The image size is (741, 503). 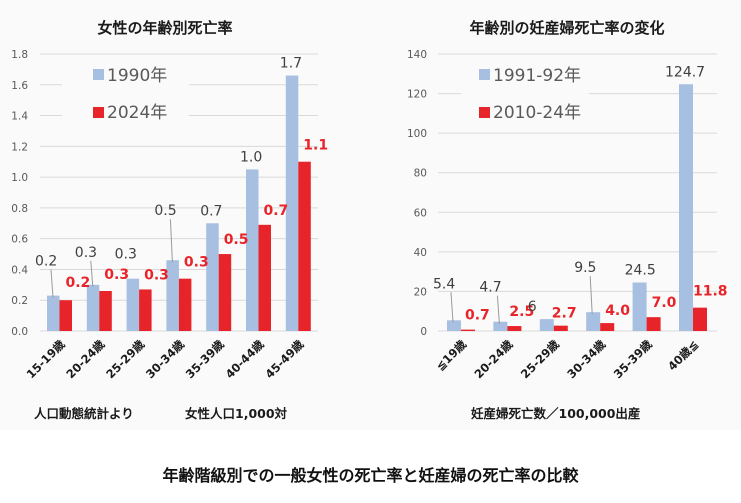 What do you see at coordinates (532, 307) in the screenshot?
I see `data-label: 6` at bounding box center [532, 307].